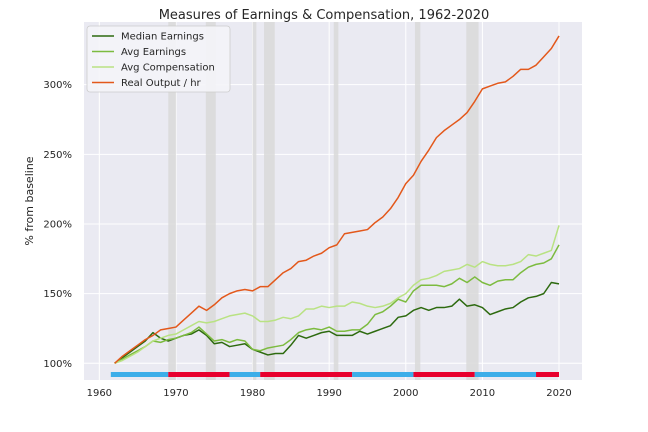  I want to click on x-tick-label: 1960, so click(99, 393).